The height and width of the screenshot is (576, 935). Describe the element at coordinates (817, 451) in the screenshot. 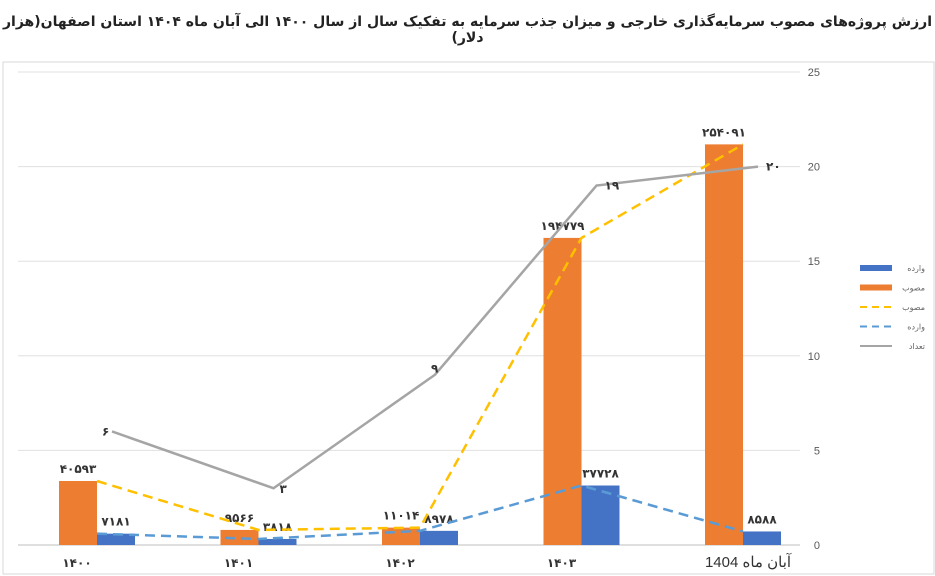

I see `y-tick-label: 5` at that location.